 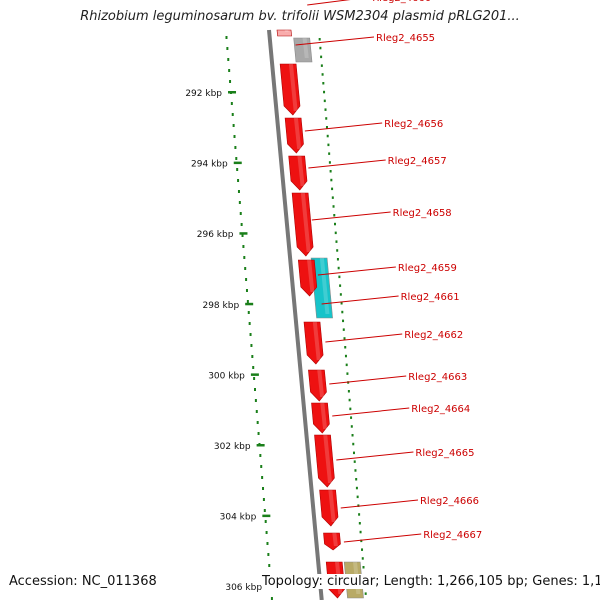 What do you see at coordinates (430, 297) in the screenshot?
I see `gene-label: Rleg2_4661` at bounding box center [430, 297].